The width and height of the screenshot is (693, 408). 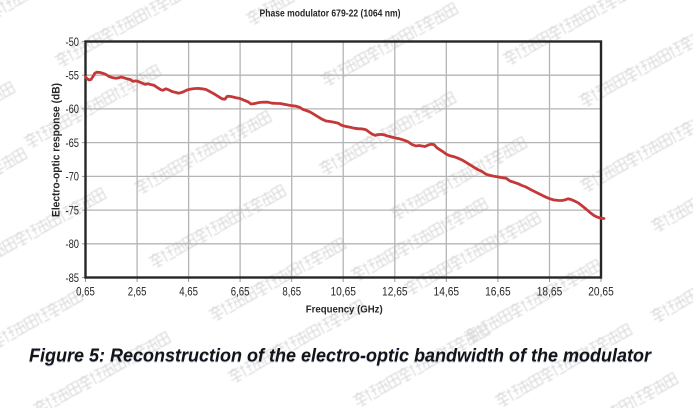 I want to click on svg-text: Frequency (GHz), so click(x=344, y=310).